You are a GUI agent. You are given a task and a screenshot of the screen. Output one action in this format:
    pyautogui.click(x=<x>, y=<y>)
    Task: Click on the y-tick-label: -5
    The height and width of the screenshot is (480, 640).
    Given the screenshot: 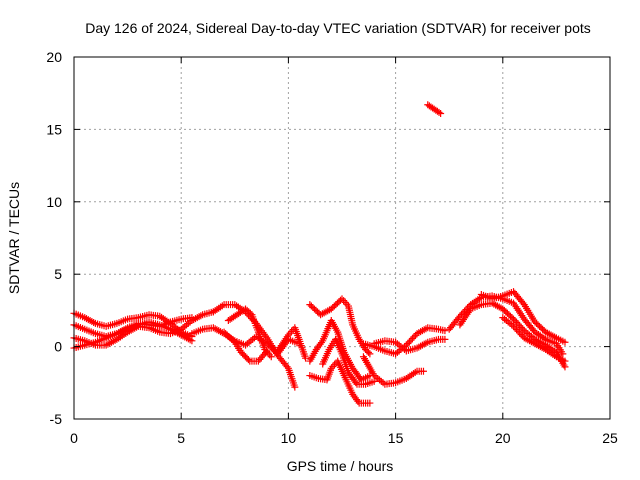 What is the action you would take?
    pyautogui.click(x=56, y=419)
    